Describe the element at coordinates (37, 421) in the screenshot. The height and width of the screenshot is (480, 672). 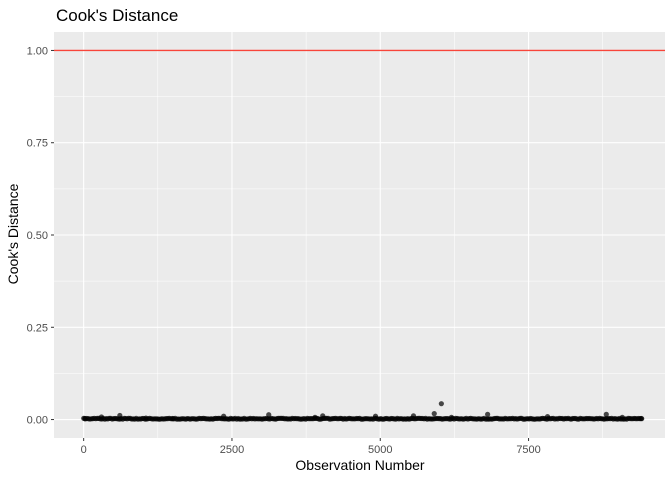
I see `y-tick-label: 0.00` at that location.